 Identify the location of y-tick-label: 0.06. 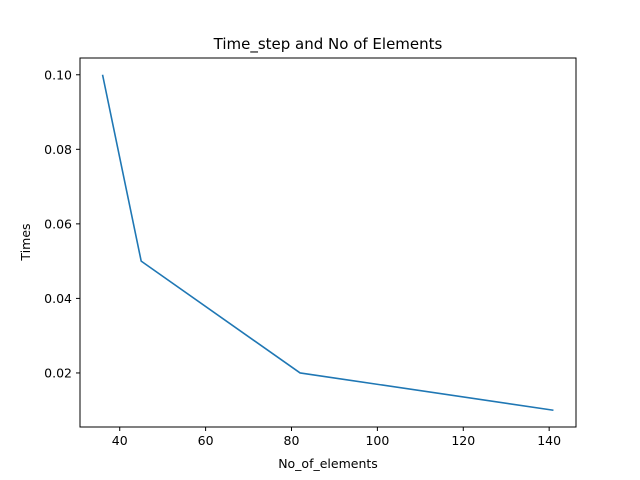
(58, 223).